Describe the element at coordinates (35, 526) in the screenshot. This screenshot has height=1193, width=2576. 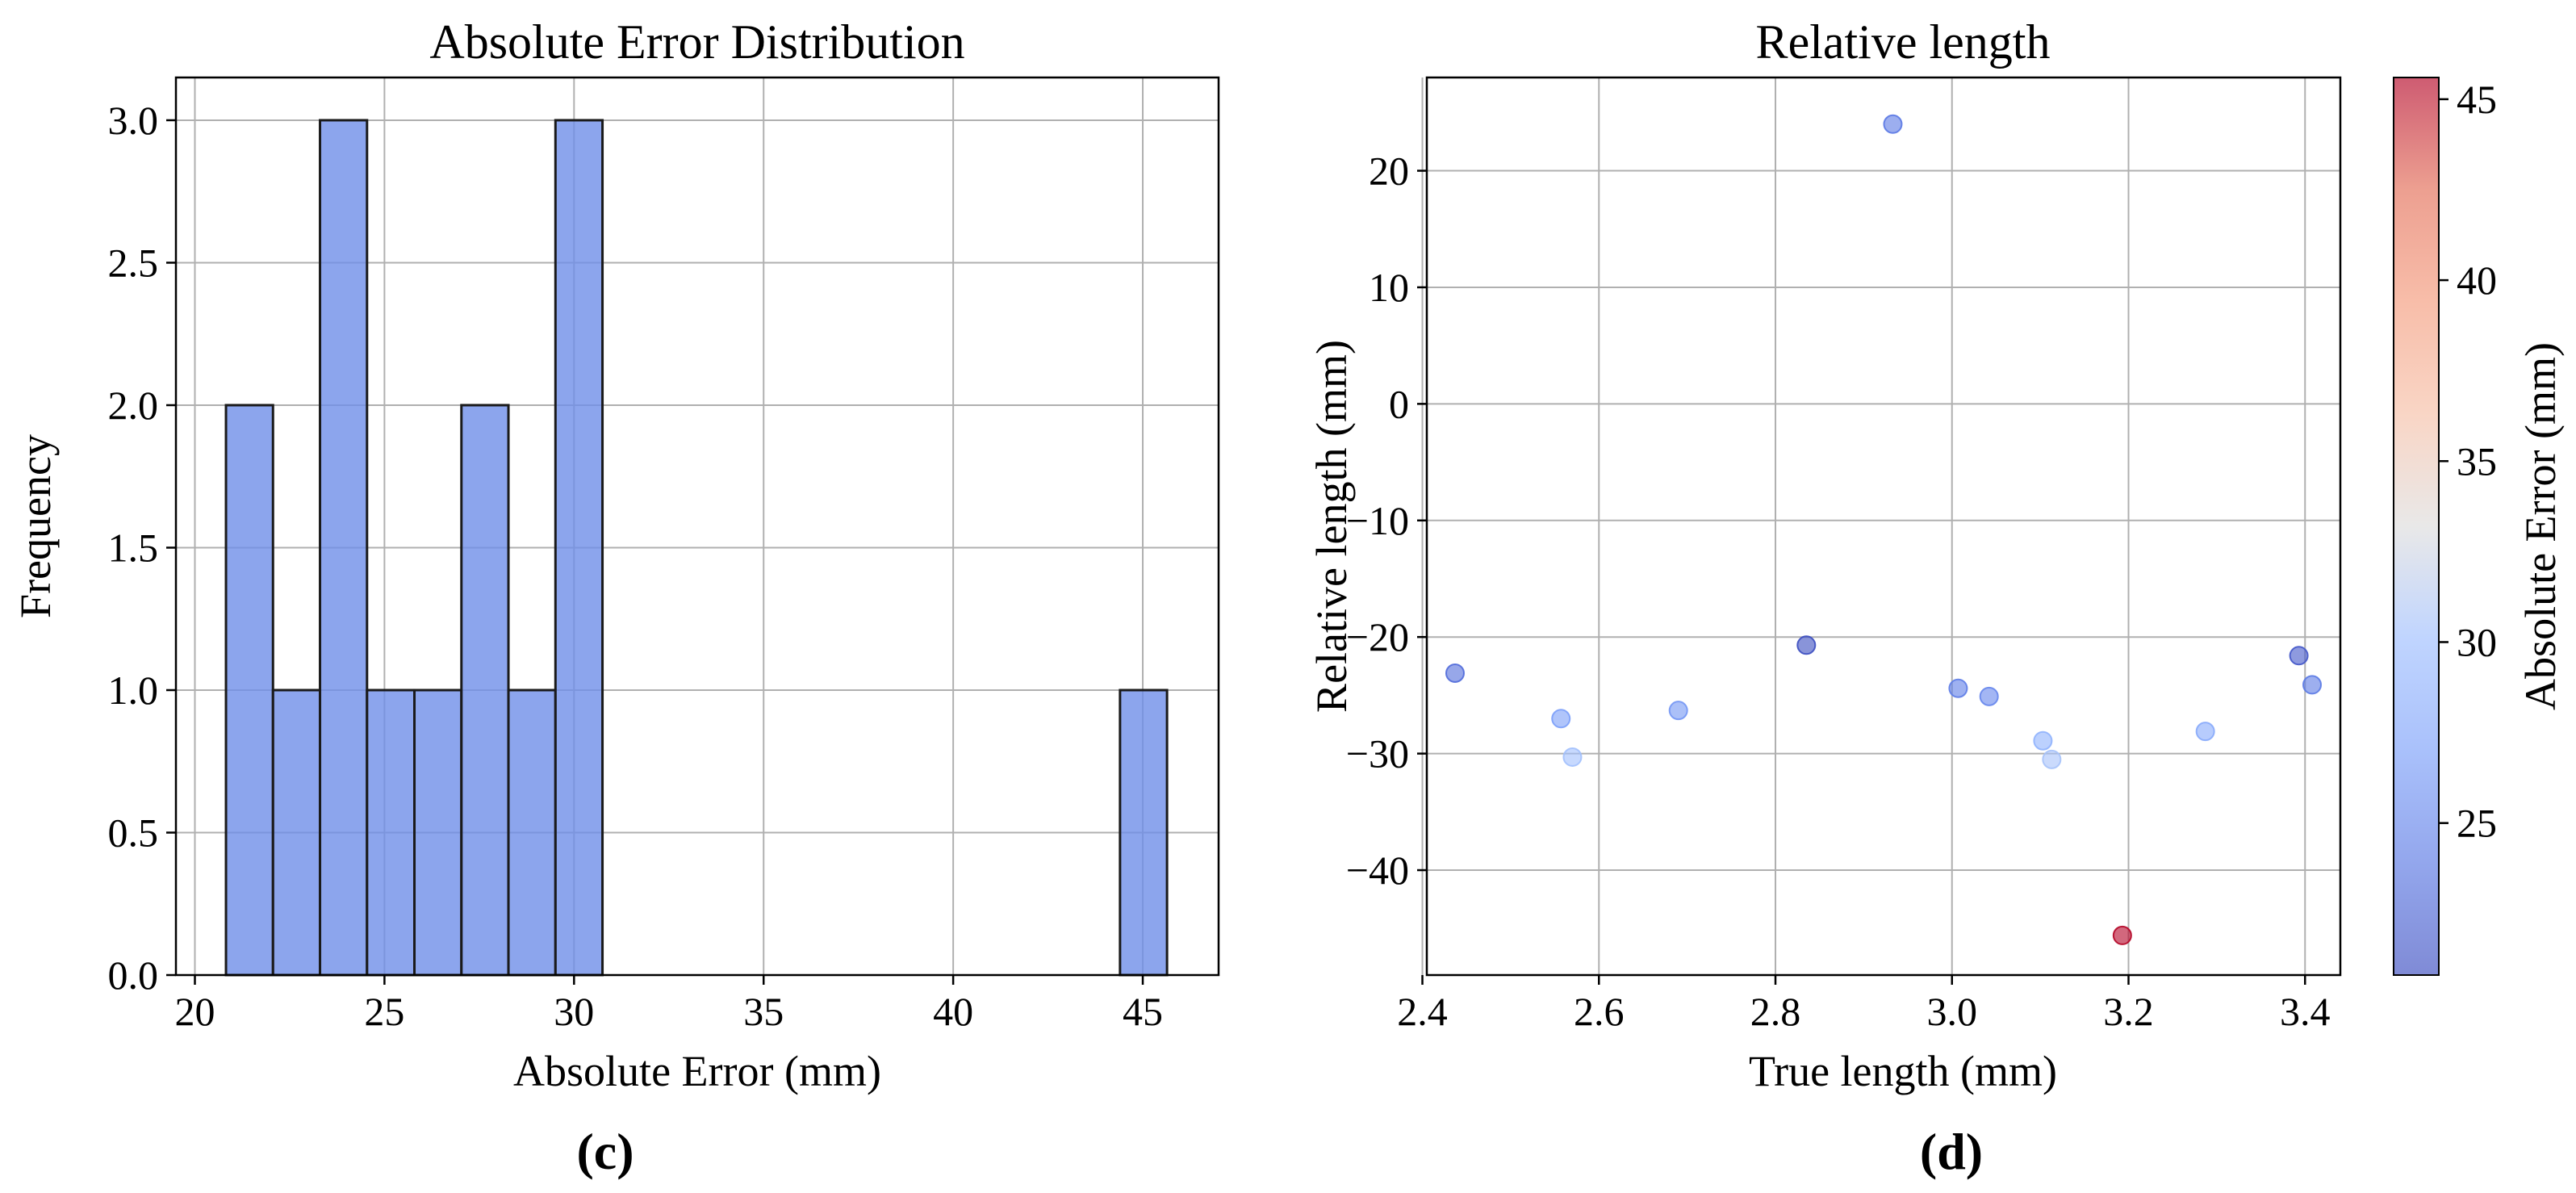
I see `histogram-y-axis-label: Frequency` at that location.